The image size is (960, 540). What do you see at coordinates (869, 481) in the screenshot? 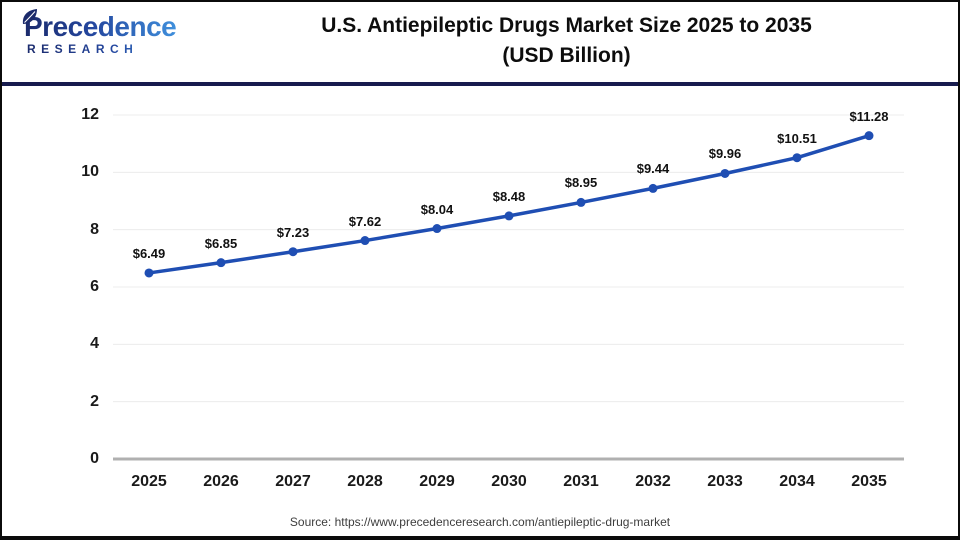
I see `x-tick-label: 2035` at bounding box center [869, 481].